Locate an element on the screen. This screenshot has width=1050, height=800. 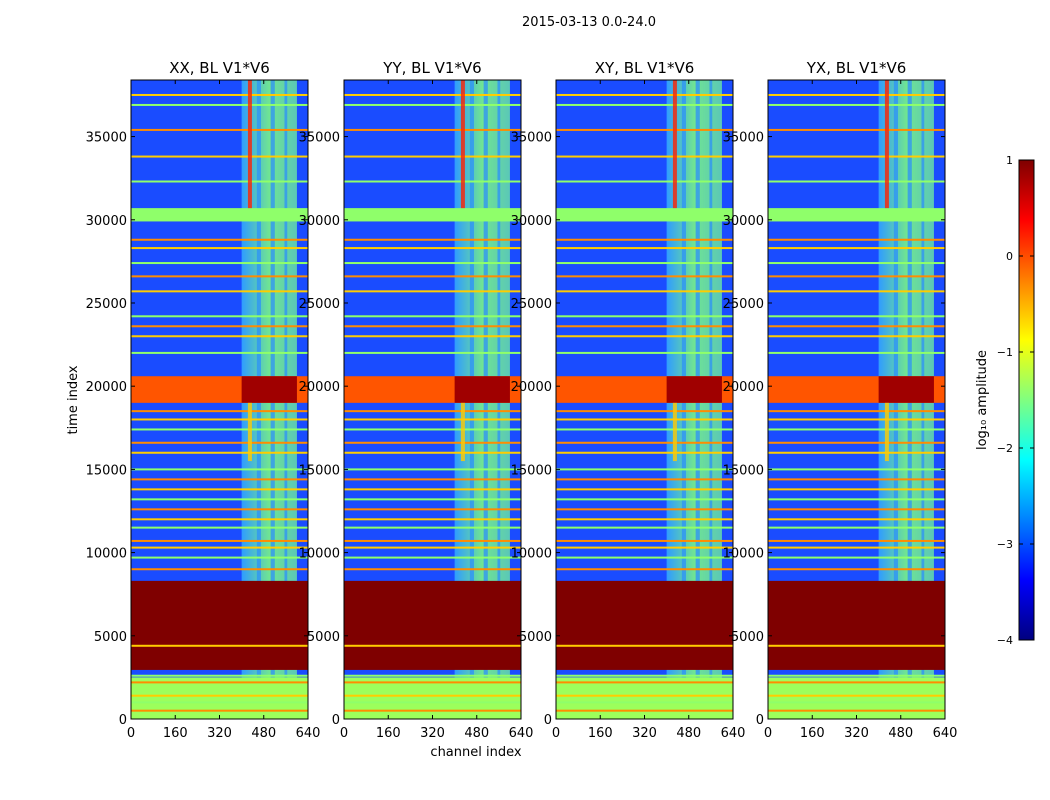
x-tick-label: 480 is located at coordinates (688, 733).